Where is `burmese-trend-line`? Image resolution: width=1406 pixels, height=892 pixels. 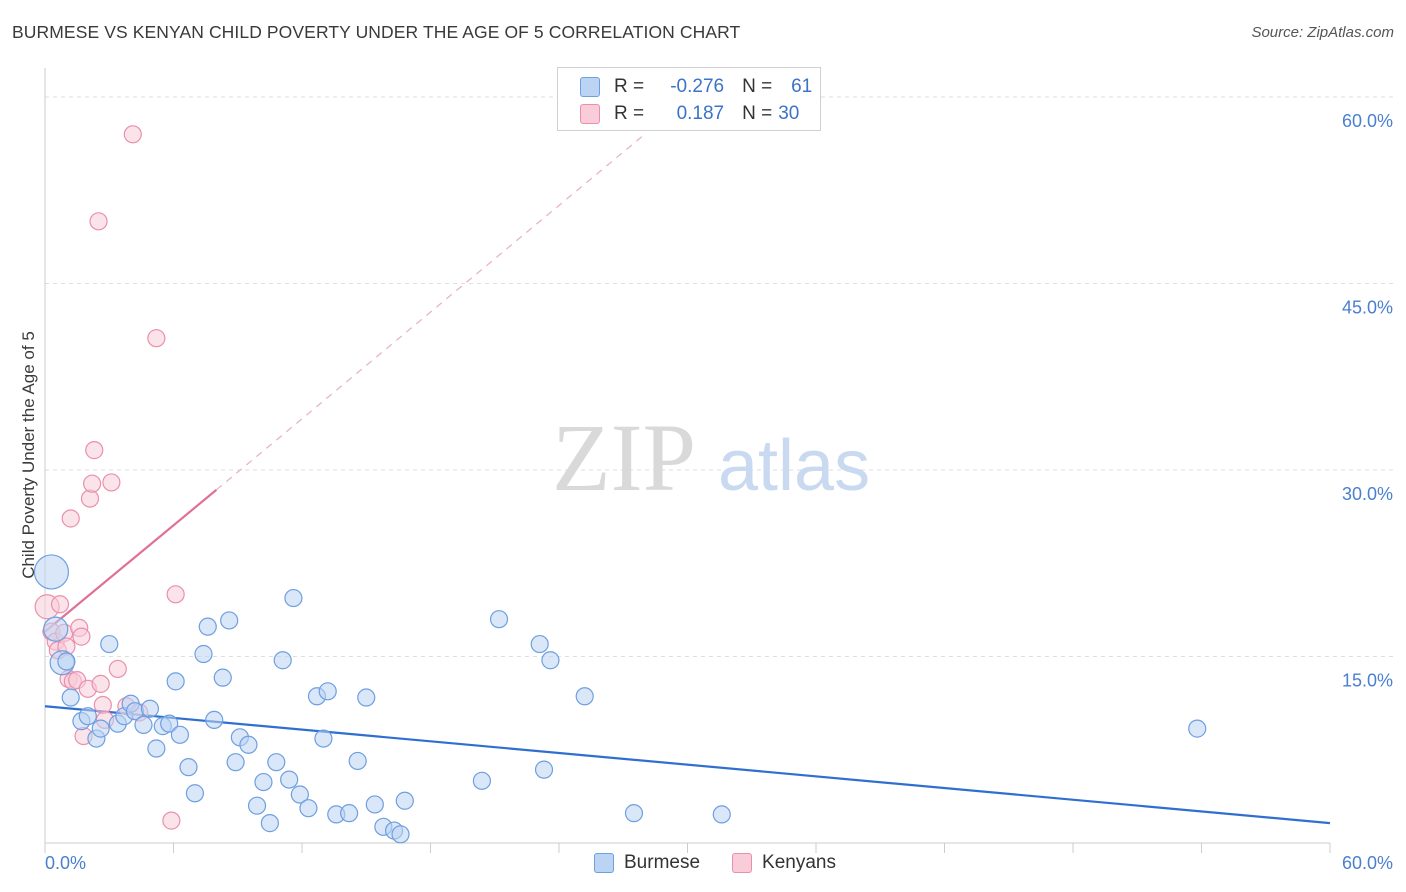 burmese-trend-line is located at coordinates (687, 765).